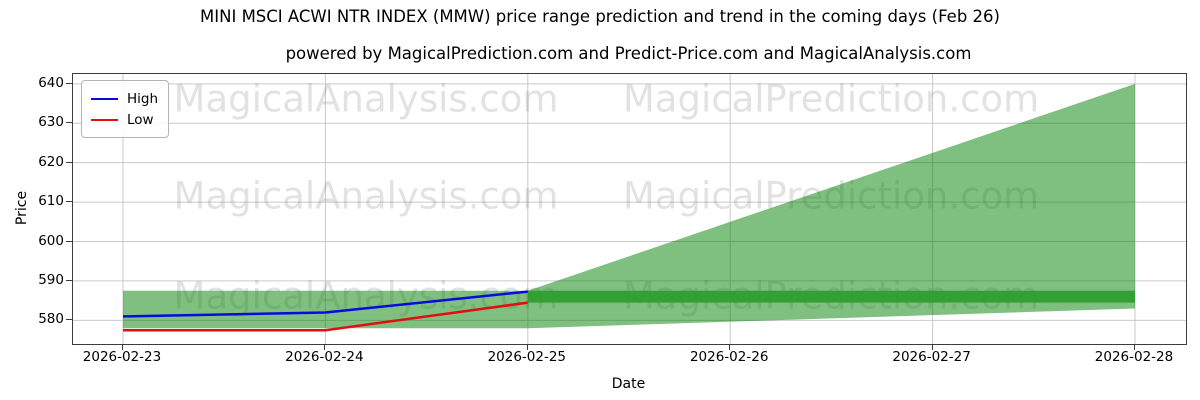 The image size is (1200, 400). I want to click on x-tick-label: 2026-02-25, so click(527, 357).